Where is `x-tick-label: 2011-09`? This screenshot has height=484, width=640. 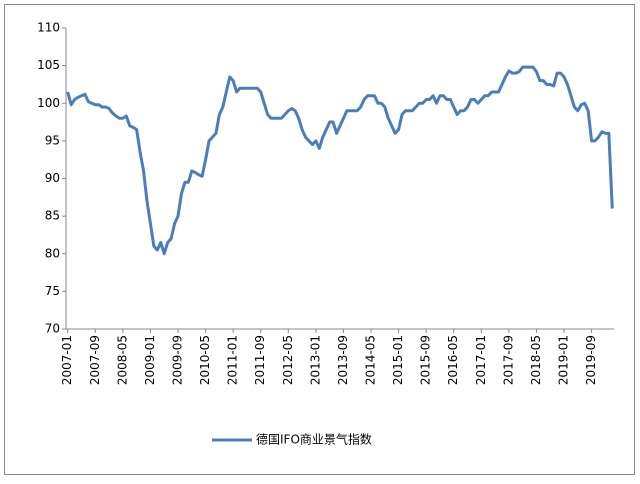
x-tick-label: 2011-09 is located at coordinates (260, 360).